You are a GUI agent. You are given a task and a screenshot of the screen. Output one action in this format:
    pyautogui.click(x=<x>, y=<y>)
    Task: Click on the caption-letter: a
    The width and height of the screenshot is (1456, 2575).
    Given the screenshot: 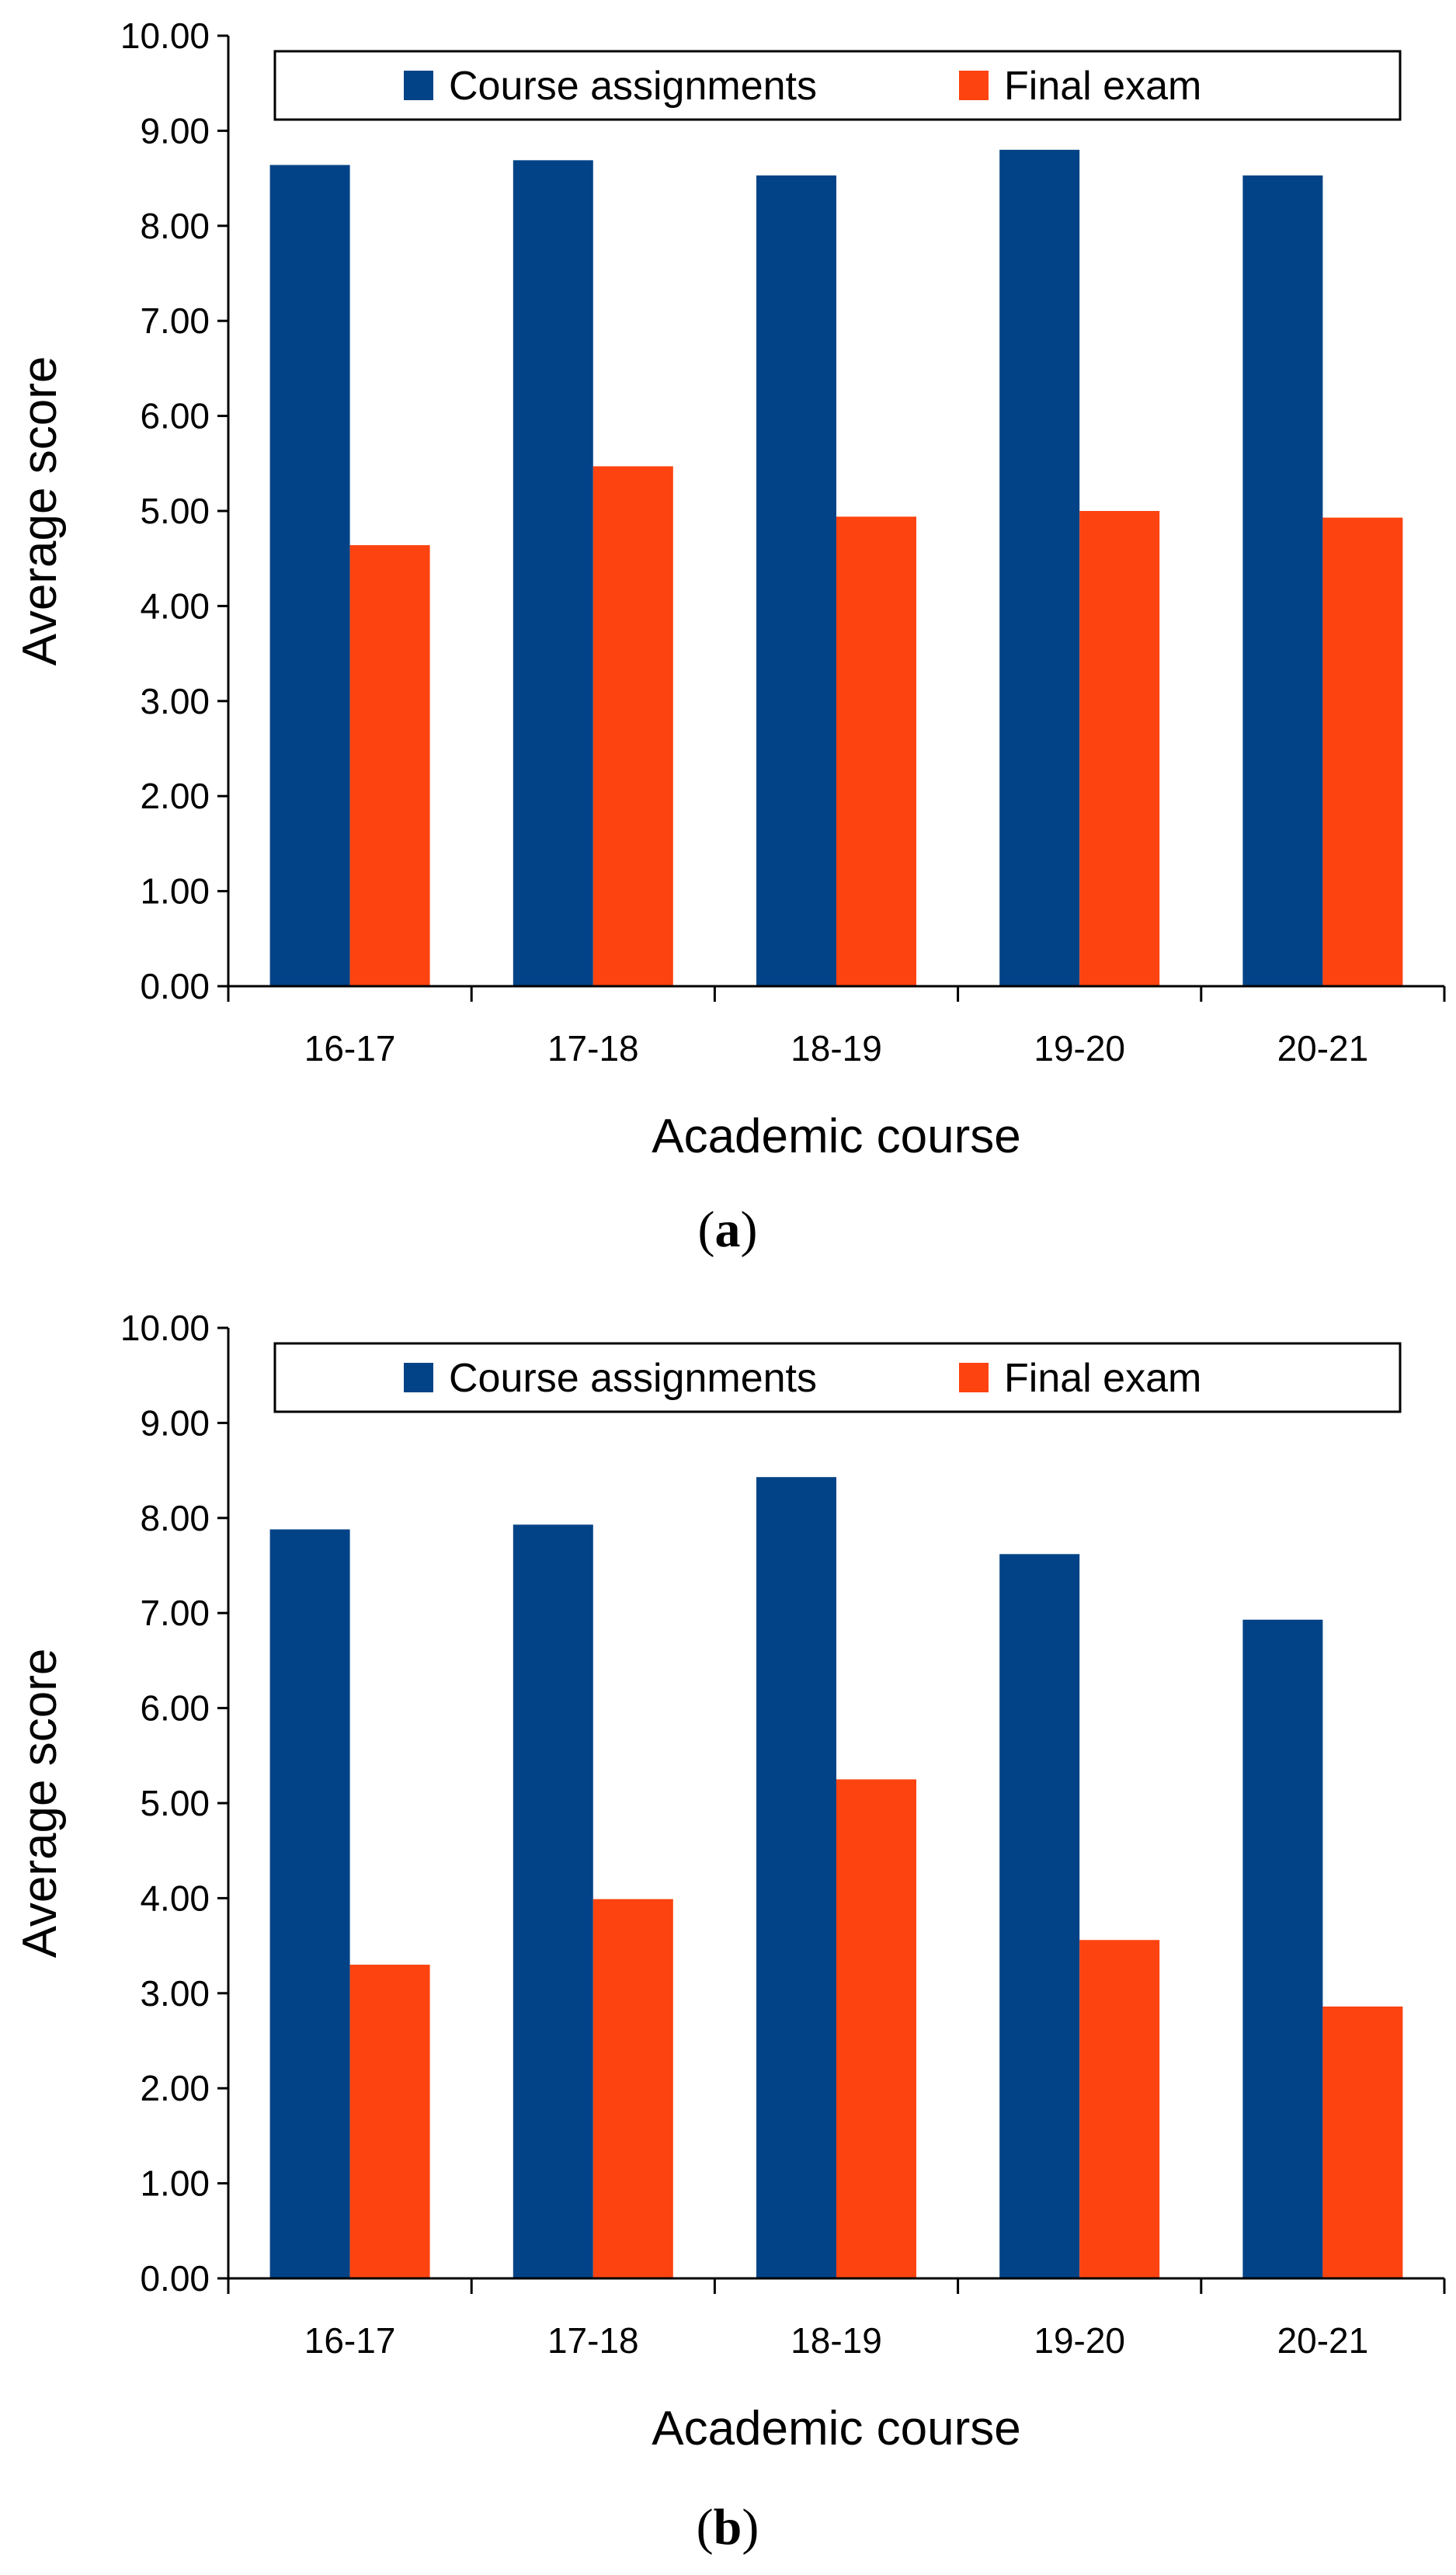 What is the action you would take?
    pyautogui.click(x=728, y=1229)
    